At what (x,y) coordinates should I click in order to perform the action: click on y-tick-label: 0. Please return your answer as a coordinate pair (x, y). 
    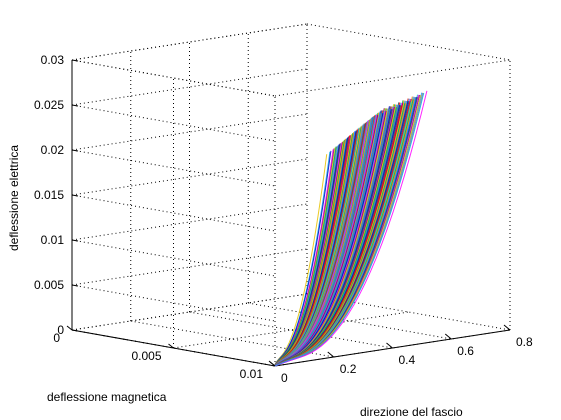
    Looking at the image, I should click on (56, 338).